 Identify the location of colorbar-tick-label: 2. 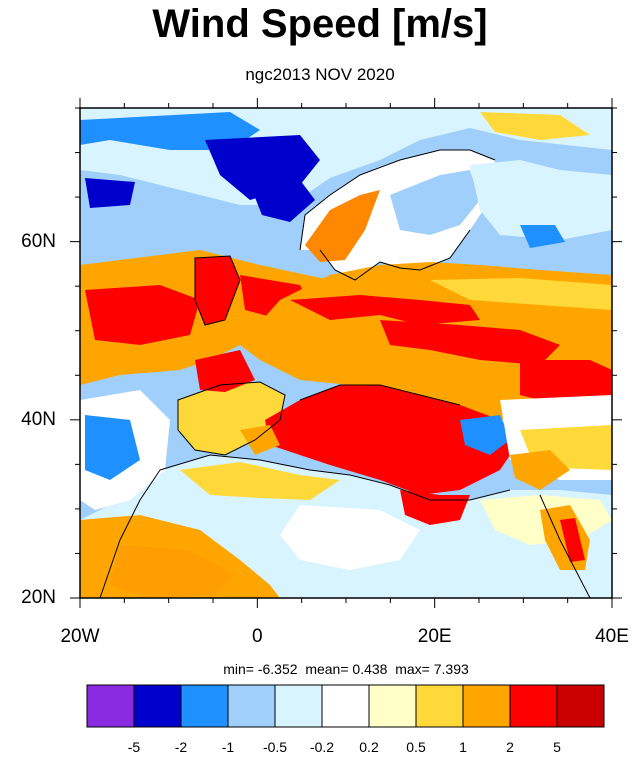
(510, 747).